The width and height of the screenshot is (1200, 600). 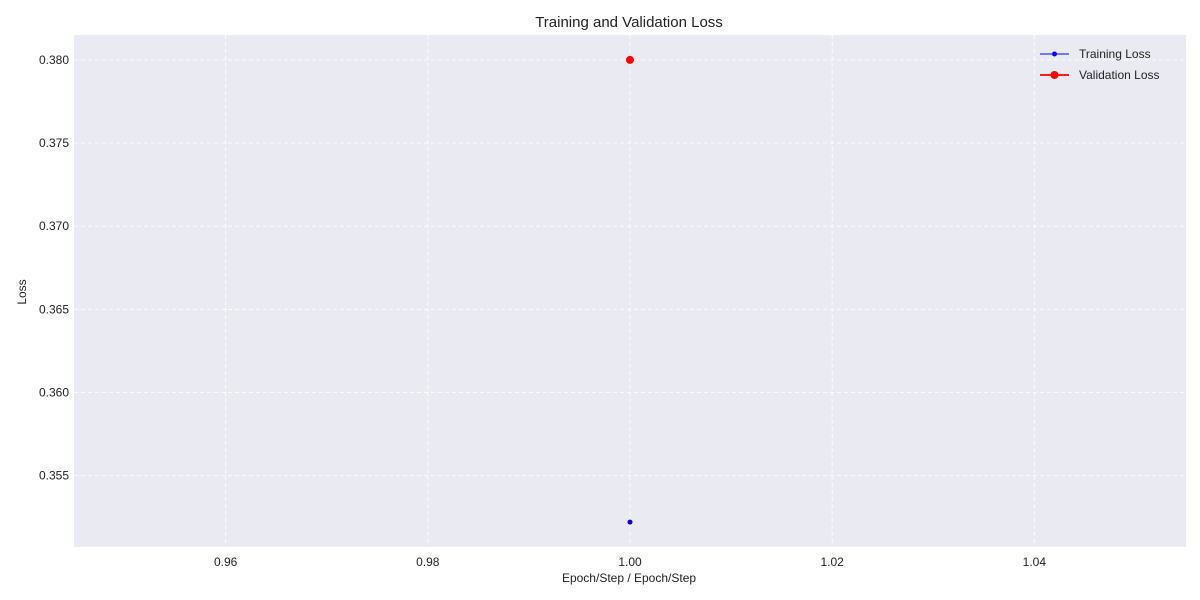 What do you see at coordinates (226, 562) in the screenshot?
I see `x-tick-label: 0.96` at bounding box center [226, 562].